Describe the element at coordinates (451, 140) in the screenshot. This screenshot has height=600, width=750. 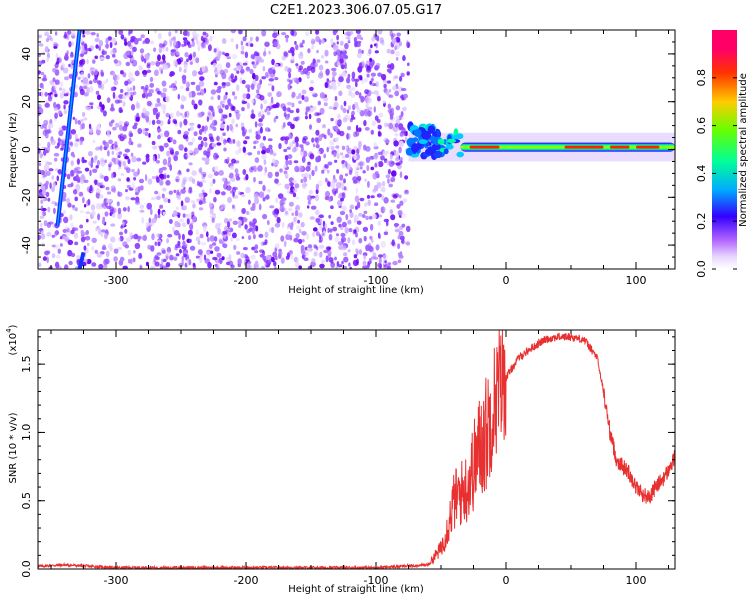
I see `tone-blob` at that location.